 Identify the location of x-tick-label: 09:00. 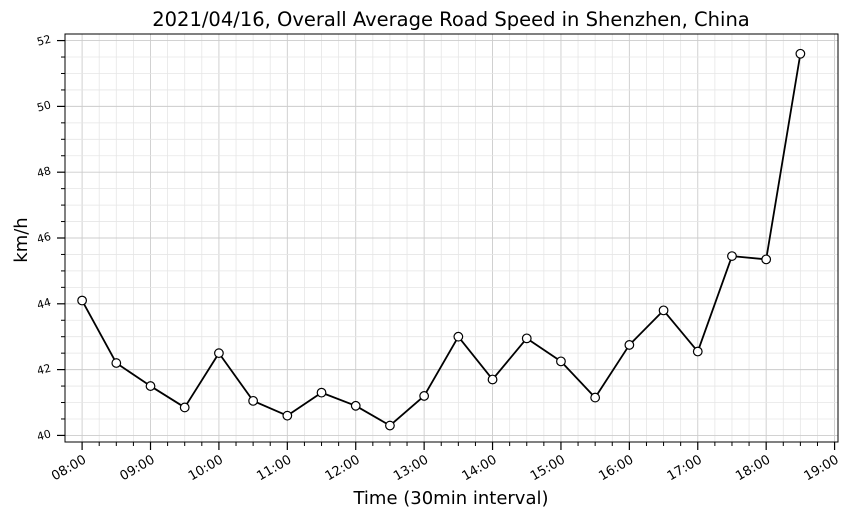
(138, 468).